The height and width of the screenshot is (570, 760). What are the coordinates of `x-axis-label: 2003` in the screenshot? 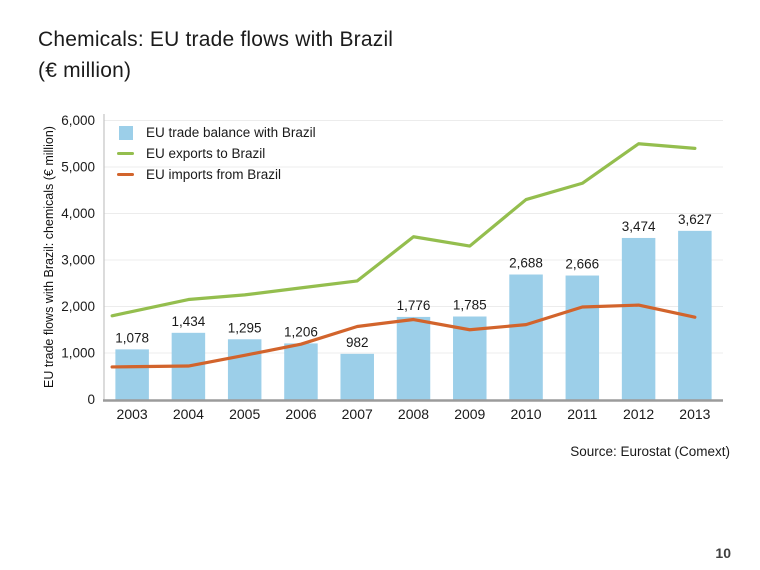 It's located at (132, 414).